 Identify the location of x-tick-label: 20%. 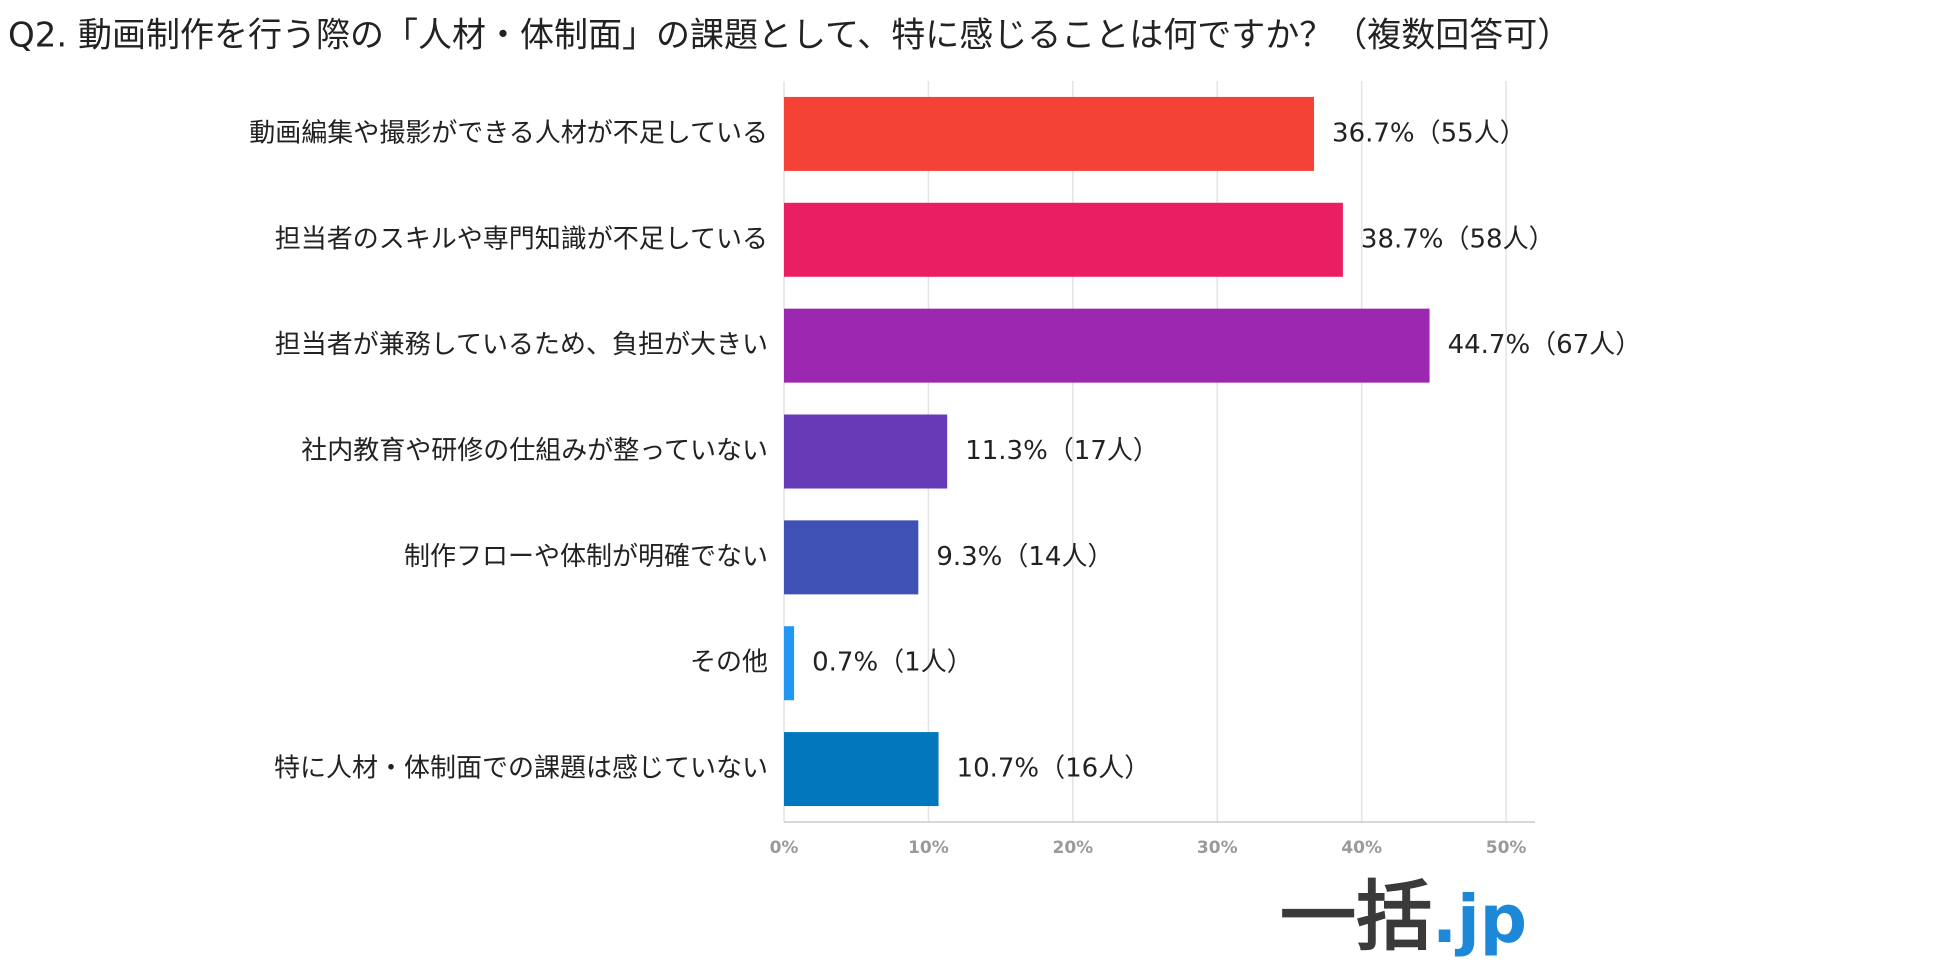
(1072, 848).